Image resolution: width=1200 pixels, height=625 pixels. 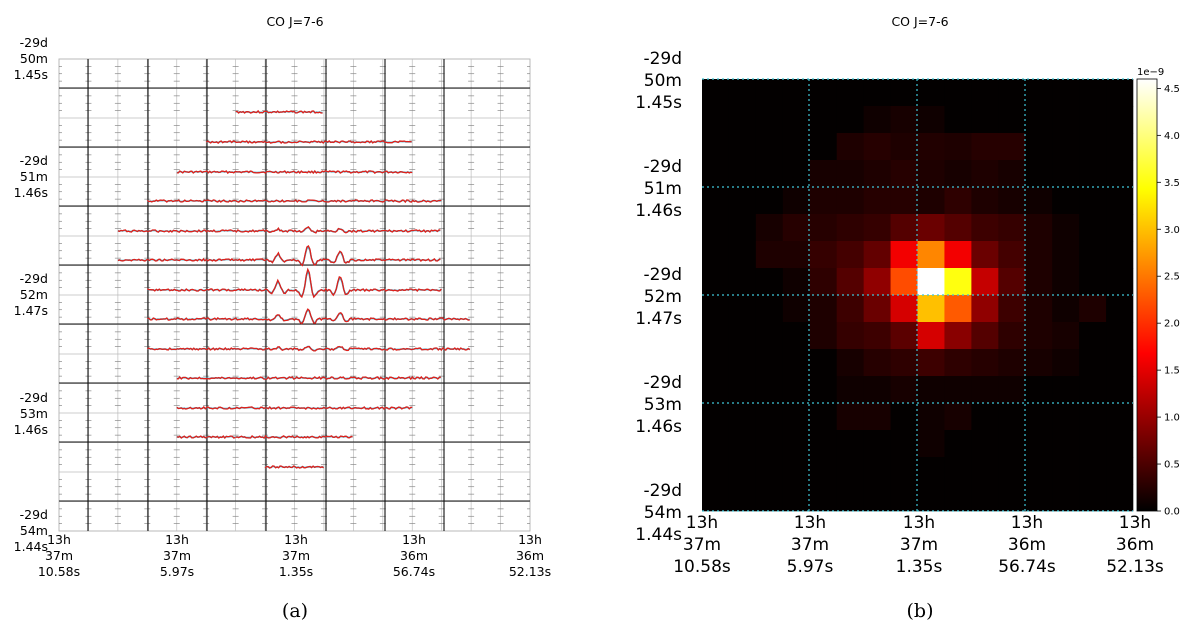 I want to click on dec-tick-label-line: 1.46s, so click(x=31, y=429).